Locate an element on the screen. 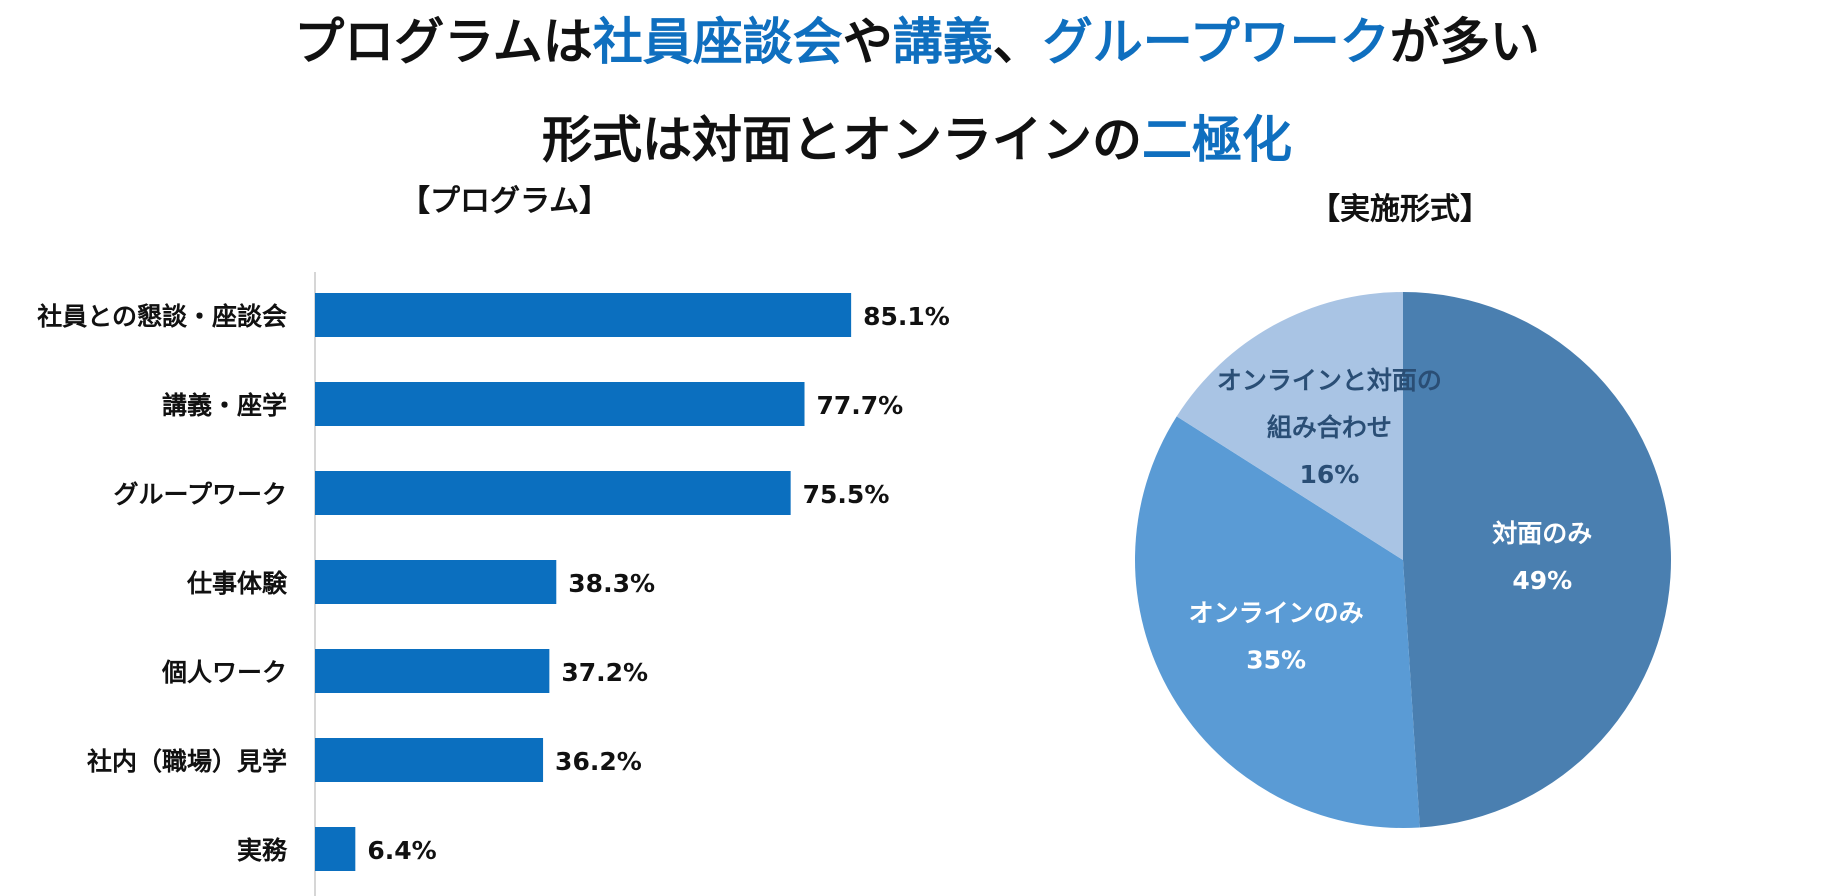 This screenshot has width=1834, height=896. line1-segment: グループワーク is located at coordinates (1216, 42).